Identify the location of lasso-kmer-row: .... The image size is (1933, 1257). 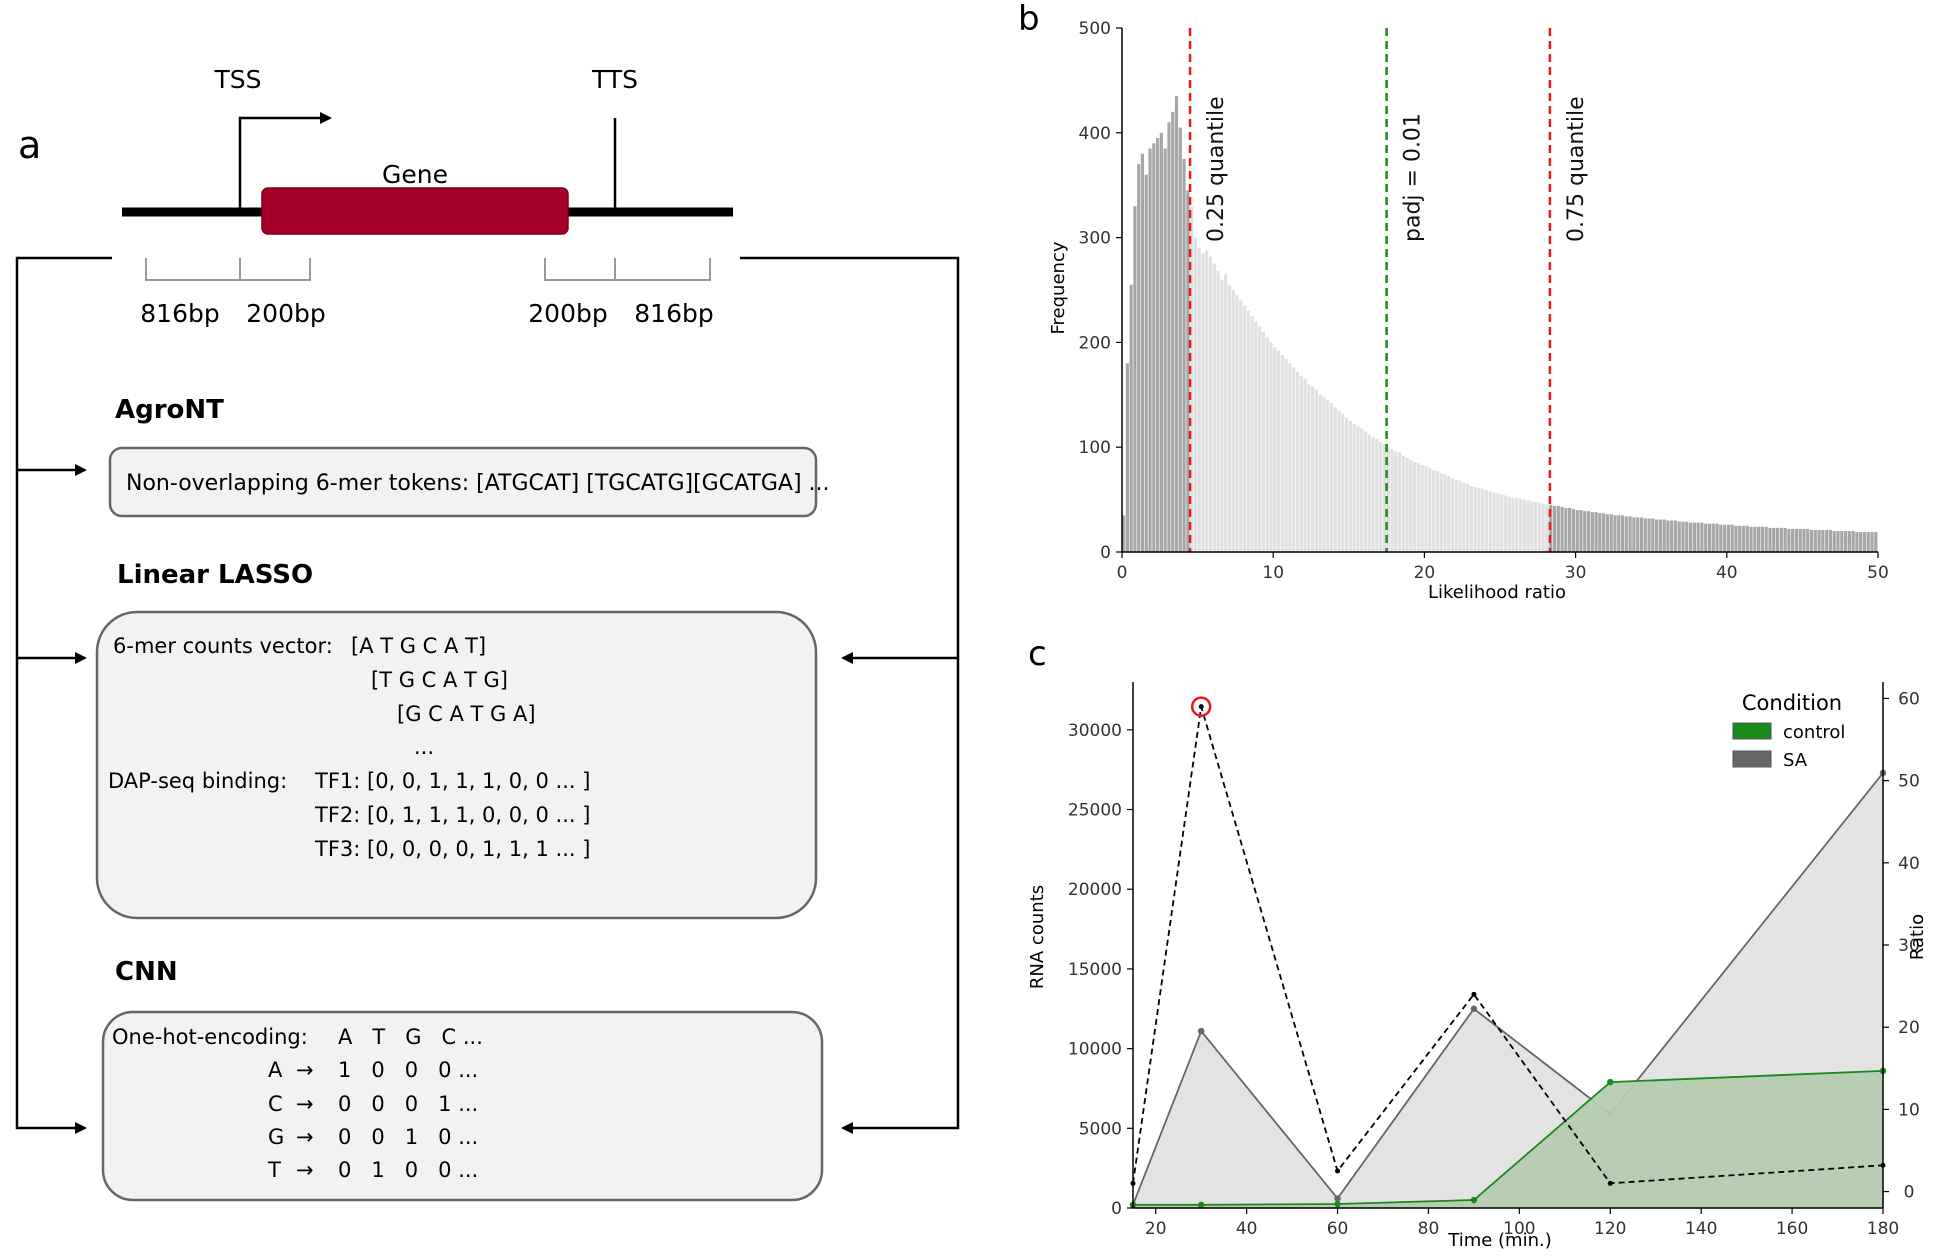
(424, 747).